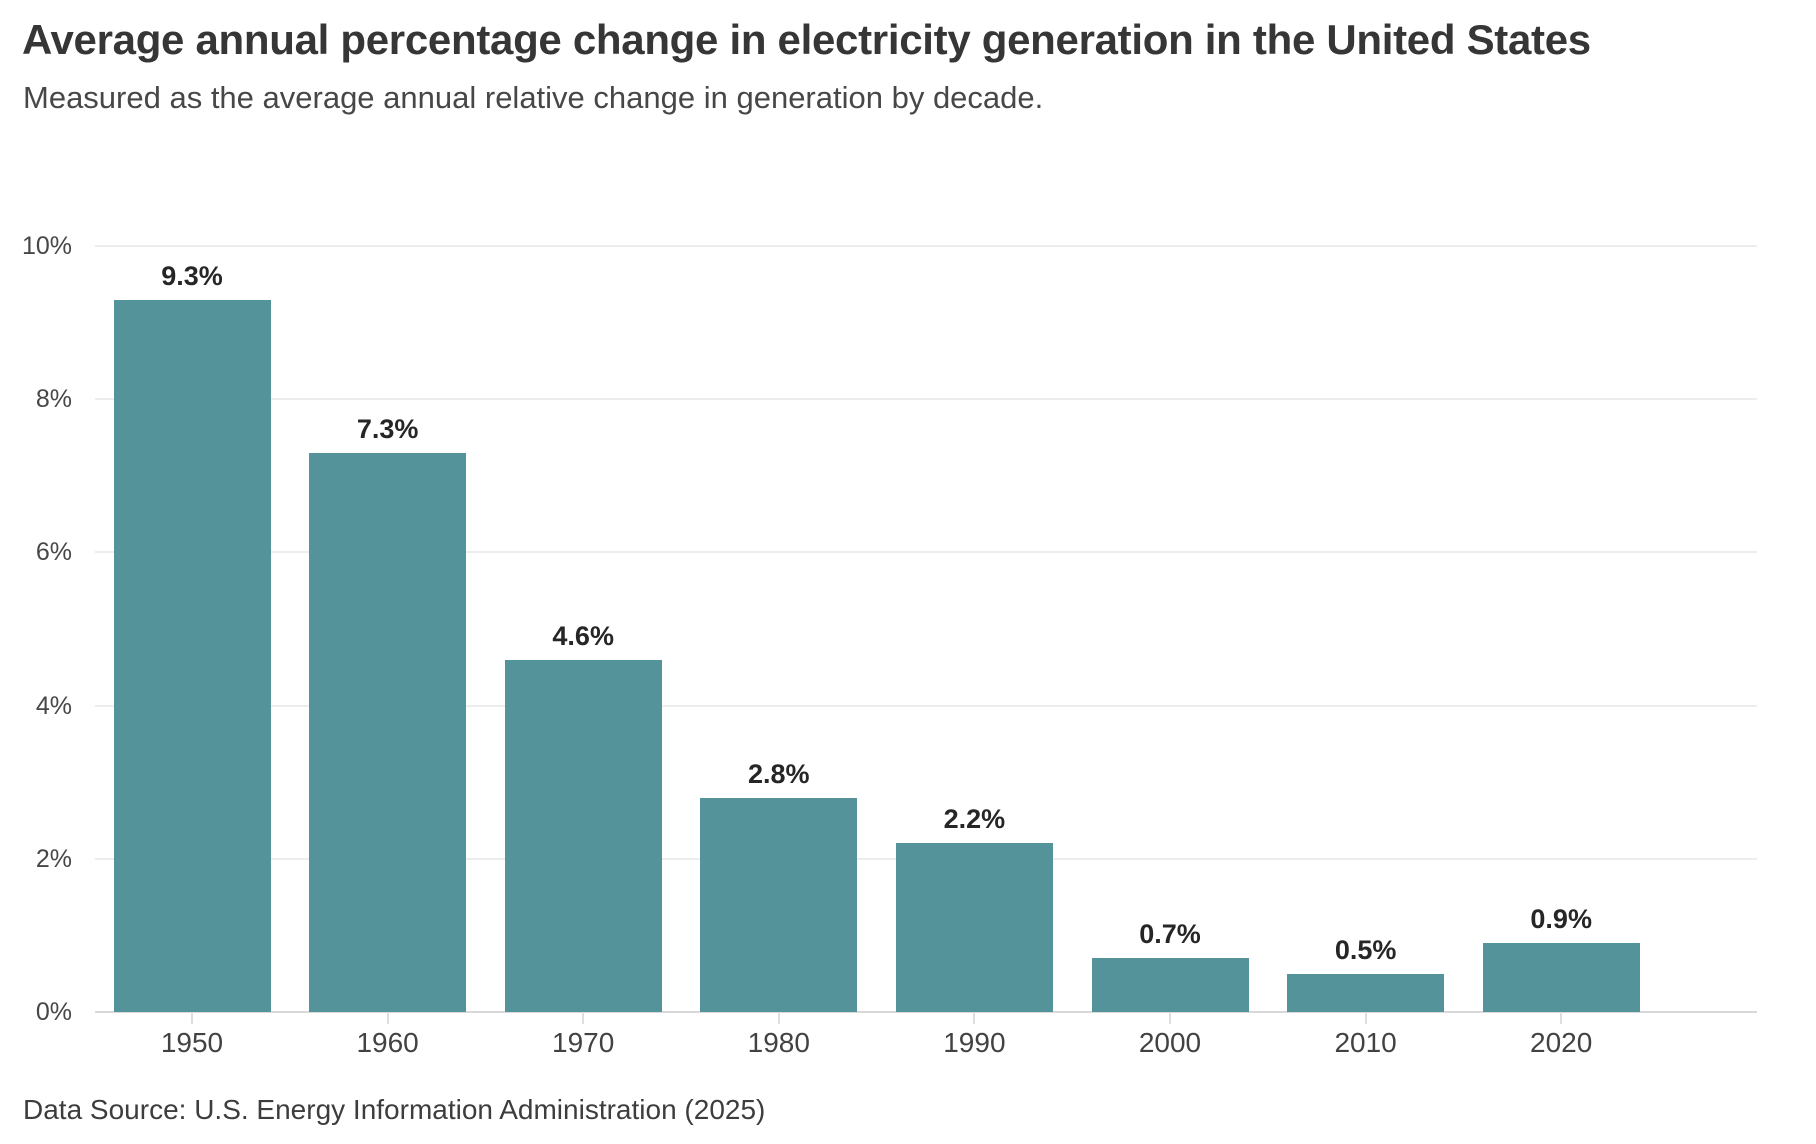 This screenshot has width=1816, height=1144. Describe the element at coordinates (1170, 1042) in the screenshot. I see `x-axis-tick-label: 2000` at that location.